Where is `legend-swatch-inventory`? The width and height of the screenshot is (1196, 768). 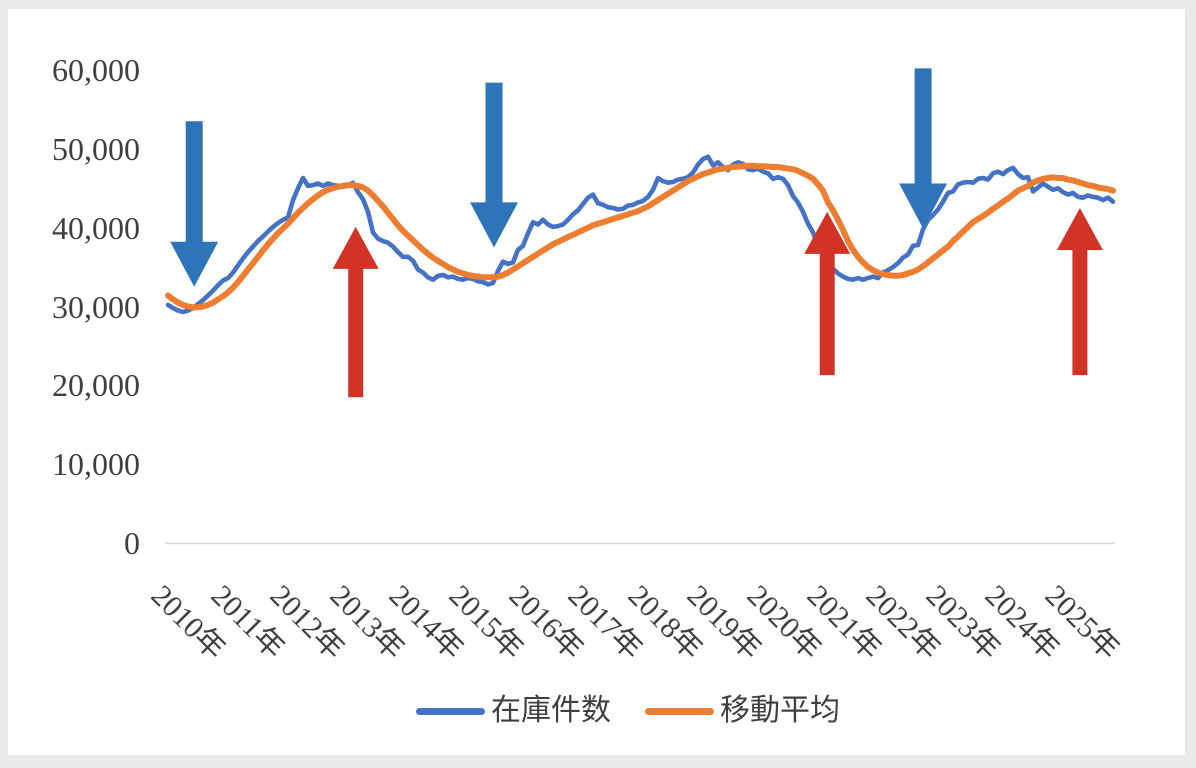
legend-swatch-inventory is located at coordinates (450, 711).